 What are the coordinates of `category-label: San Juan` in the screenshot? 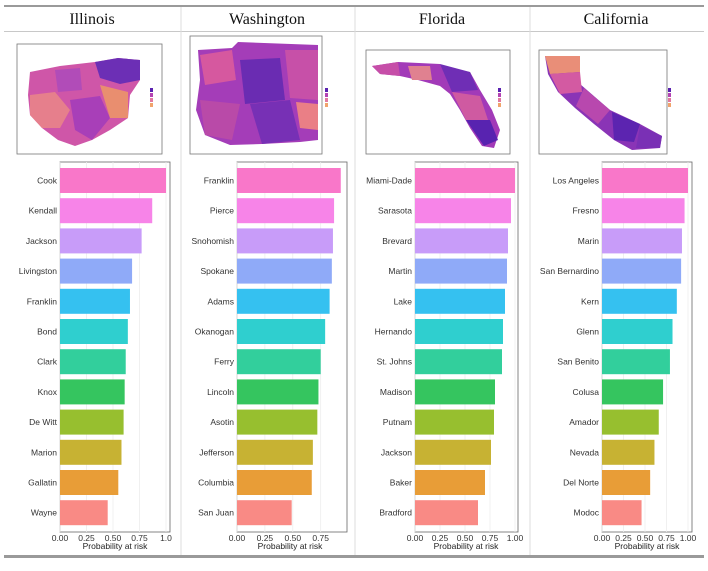 It's located at (216, 513).